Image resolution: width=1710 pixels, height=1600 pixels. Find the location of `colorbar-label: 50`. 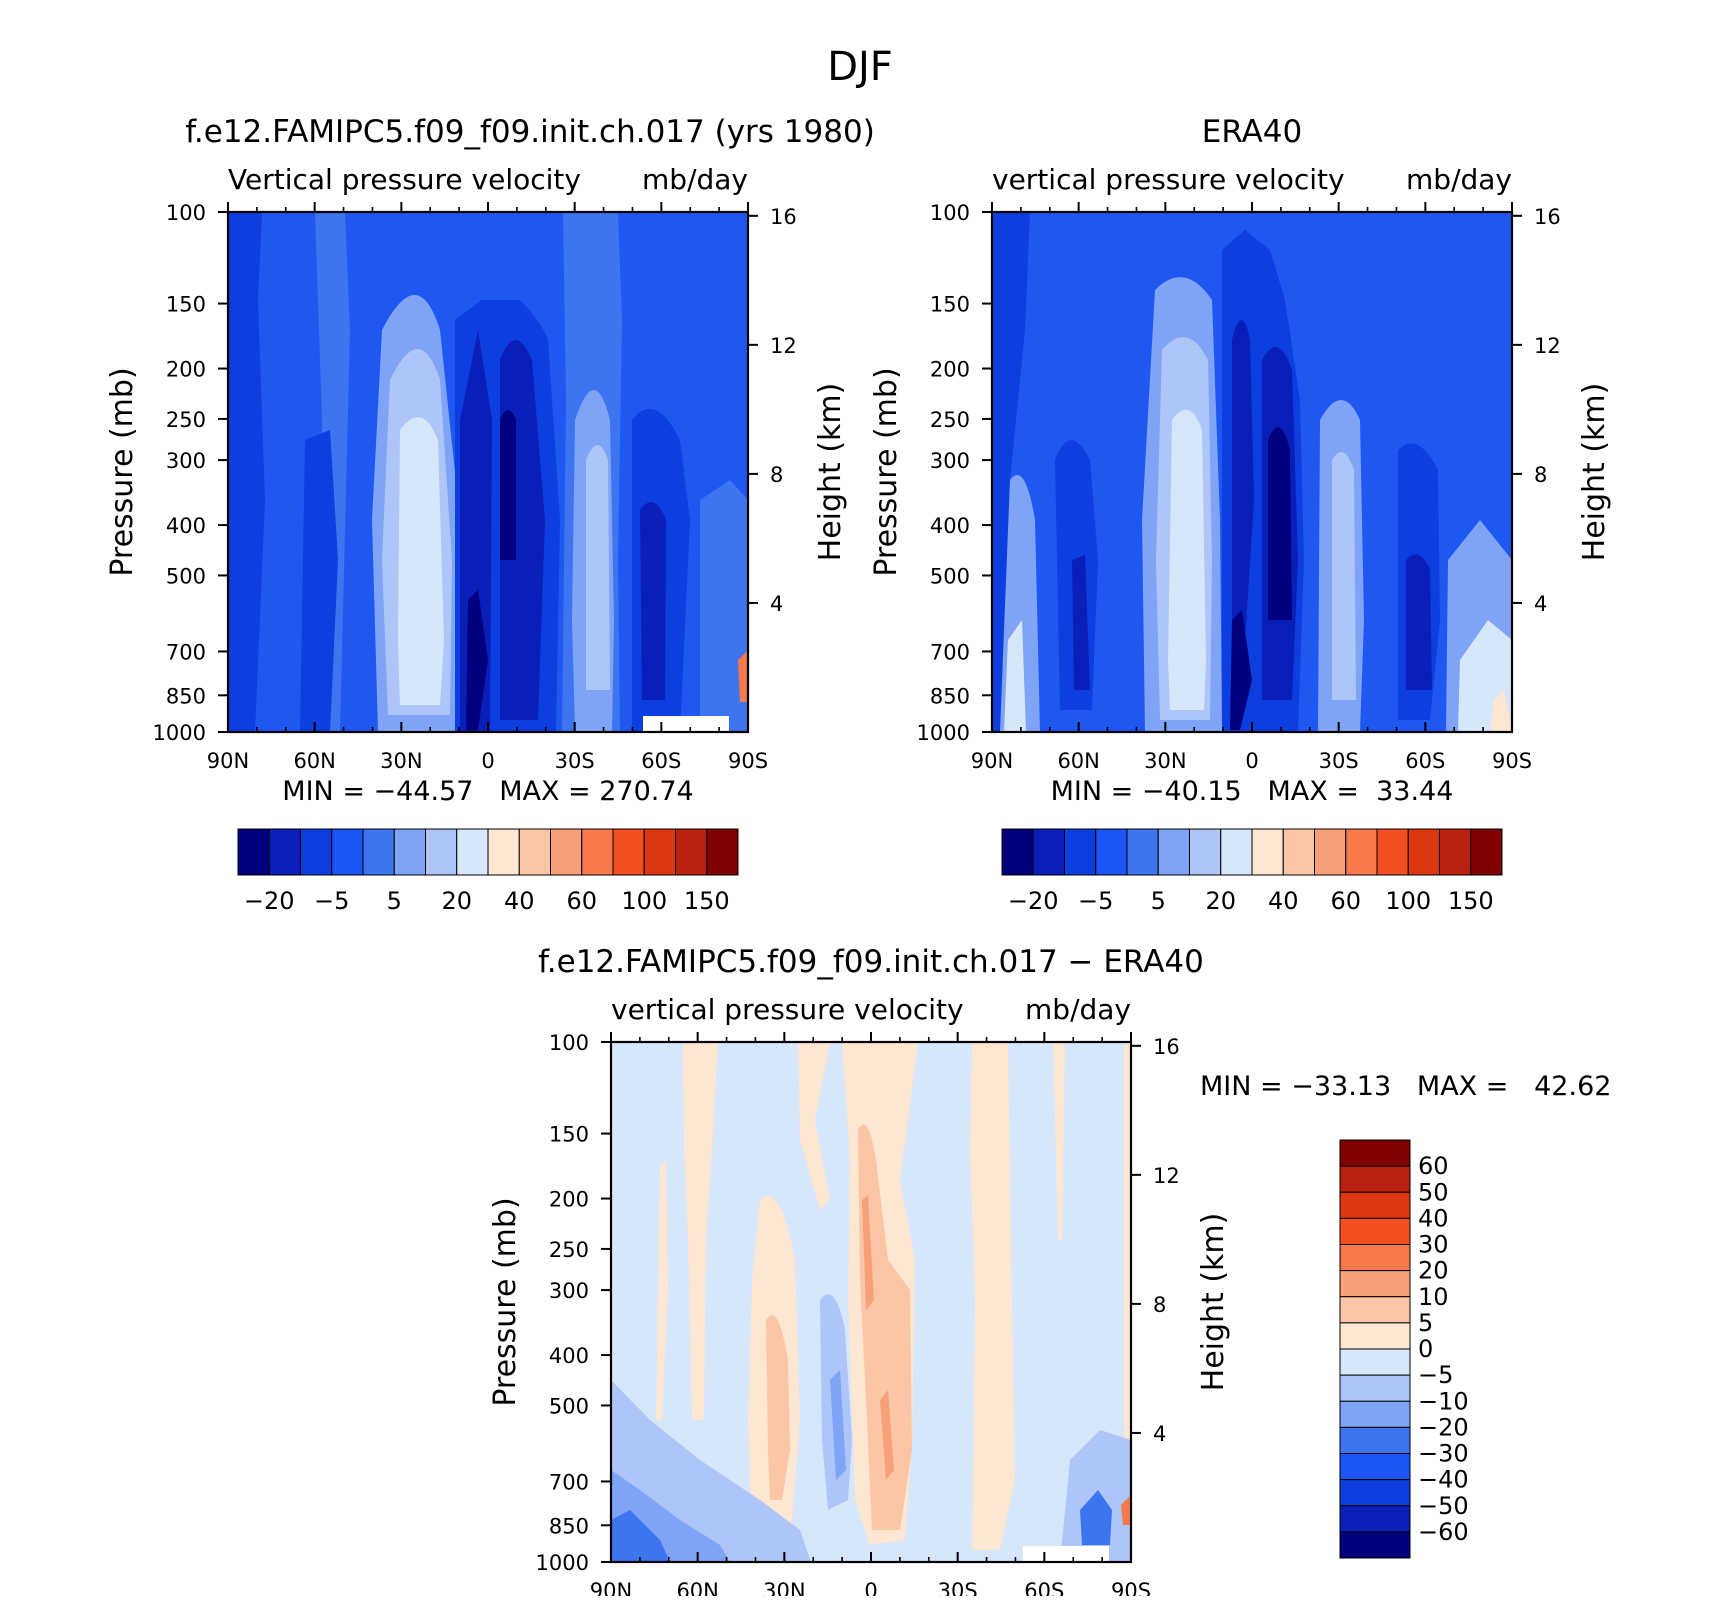

colorbar-label: 50 is located at coordinates (1433, 1192).